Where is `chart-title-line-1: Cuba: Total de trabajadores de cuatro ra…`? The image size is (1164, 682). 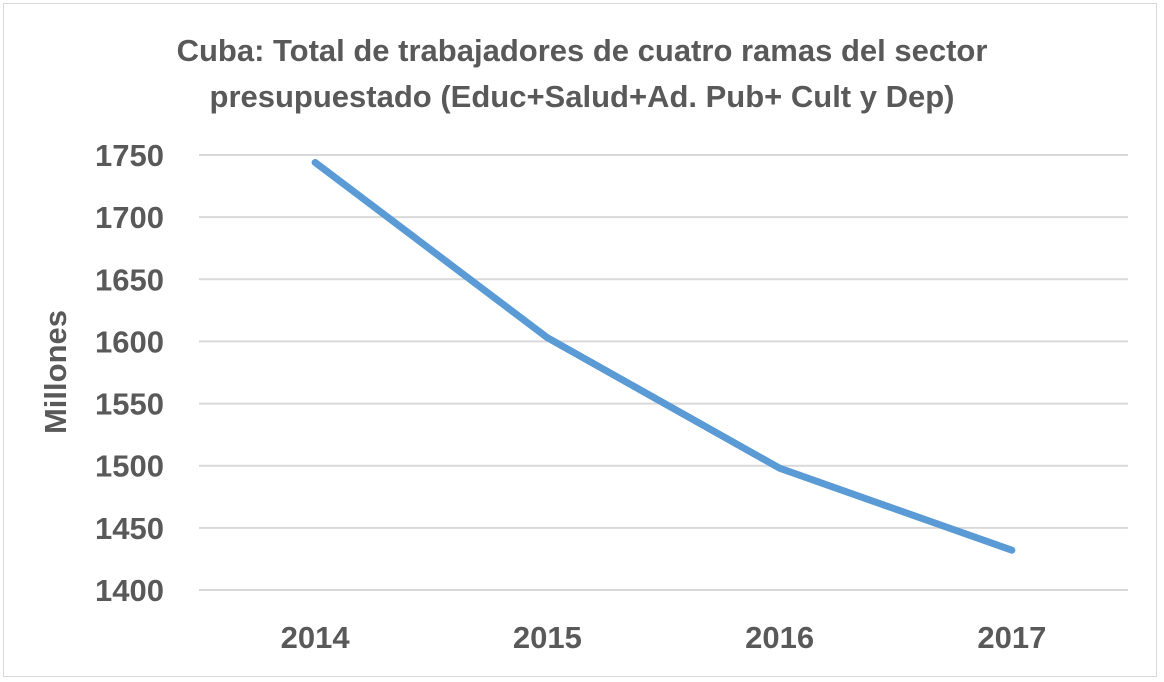 chart-title-line-1: Cuba: Total de trabajadores de cuatro ra… is located at coordinates (582, 50).